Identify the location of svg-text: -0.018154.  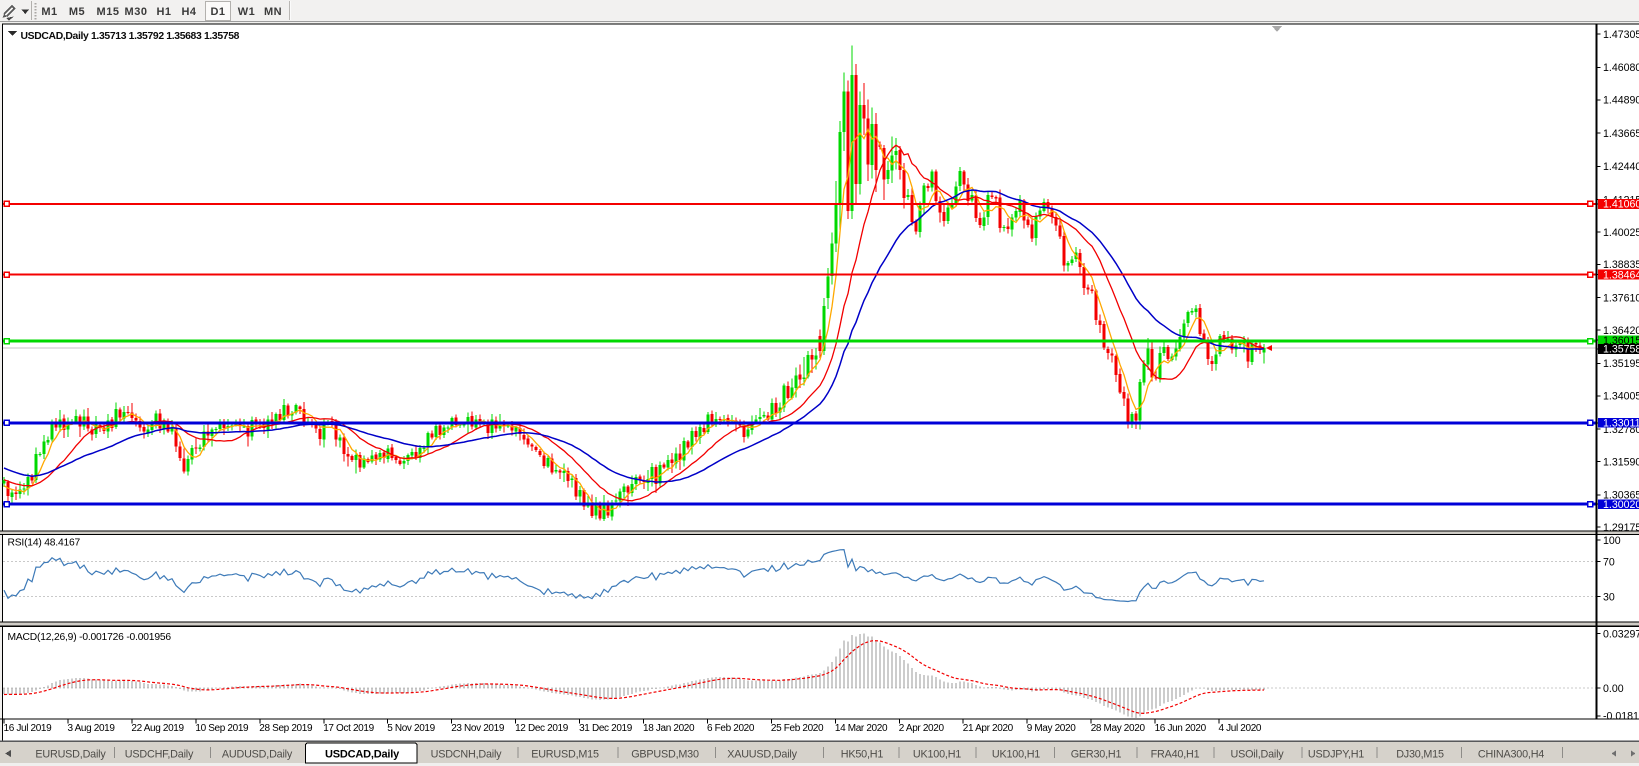
(1621, 717).